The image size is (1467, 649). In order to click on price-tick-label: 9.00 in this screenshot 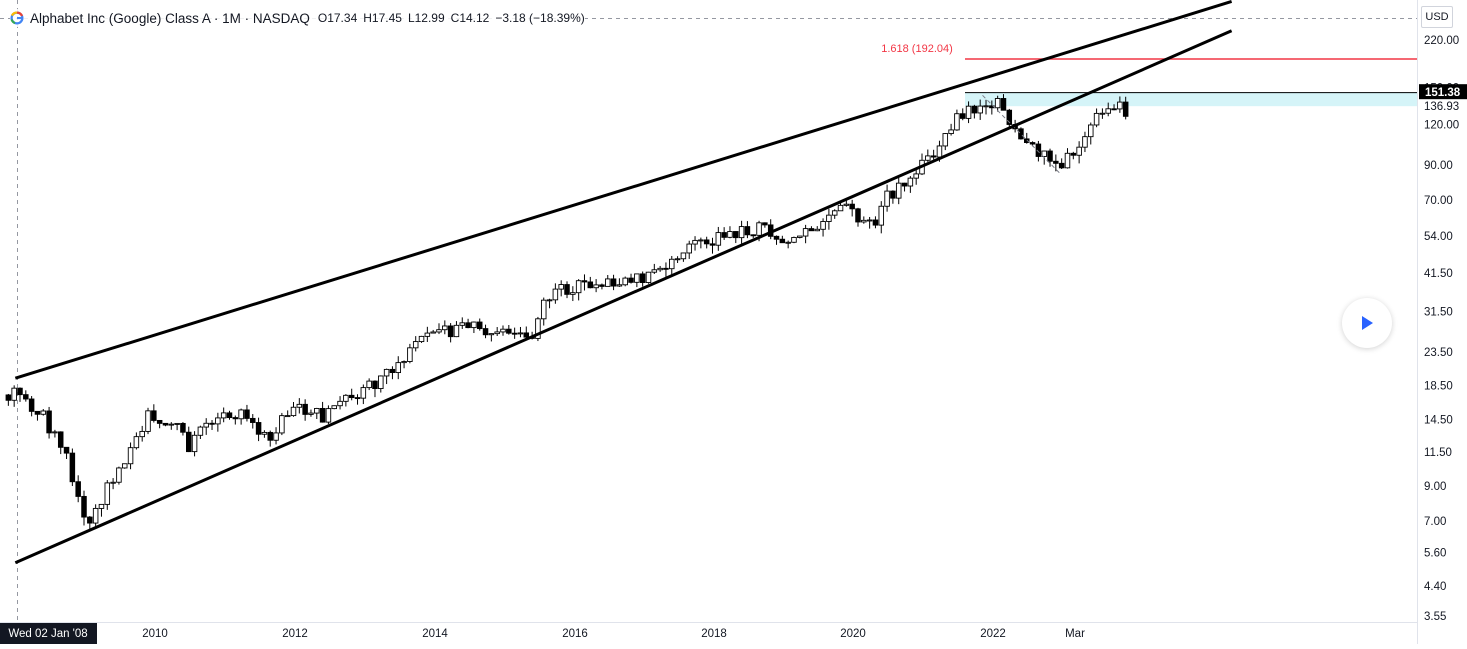, I will do `click(1435, 487)`.